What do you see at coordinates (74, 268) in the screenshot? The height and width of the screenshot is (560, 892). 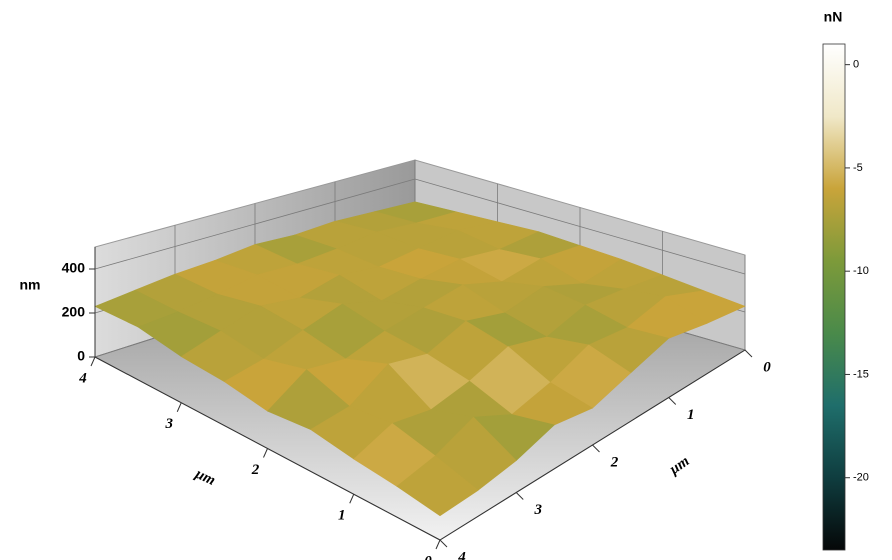 I see `z-tick-label: 400` at bounding box center [74, 268].